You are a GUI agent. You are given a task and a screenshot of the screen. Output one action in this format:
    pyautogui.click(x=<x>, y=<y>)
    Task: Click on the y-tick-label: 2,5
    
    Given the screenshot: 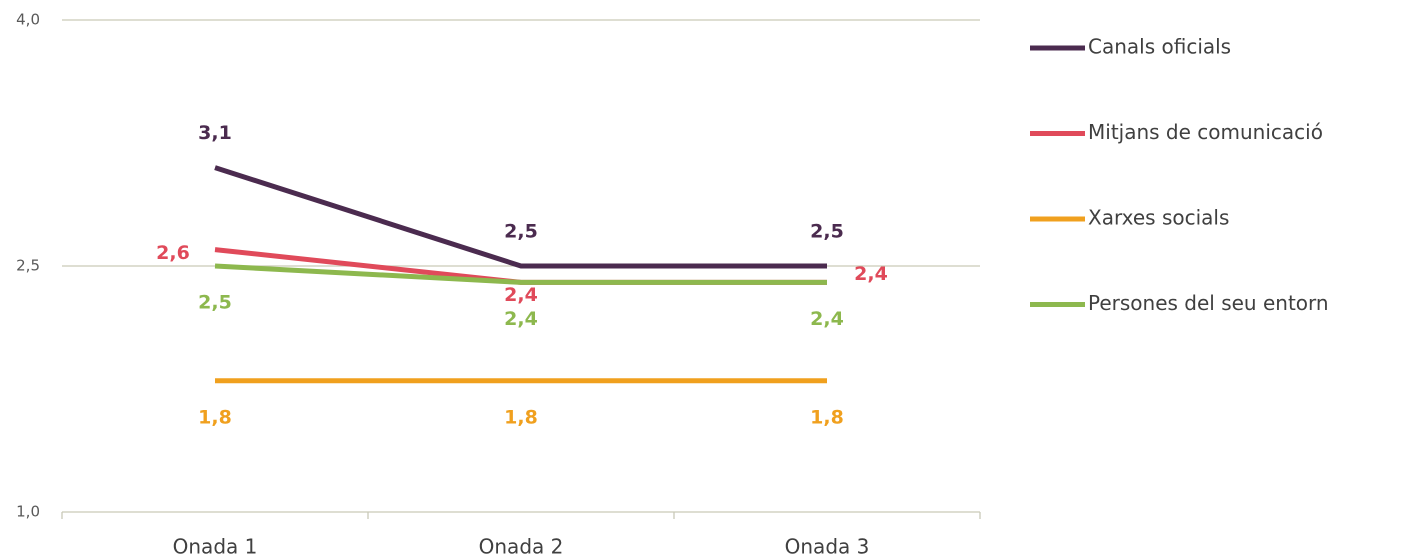 What is the action you would take?
    pyautogui.click(x=28, y=266)
    